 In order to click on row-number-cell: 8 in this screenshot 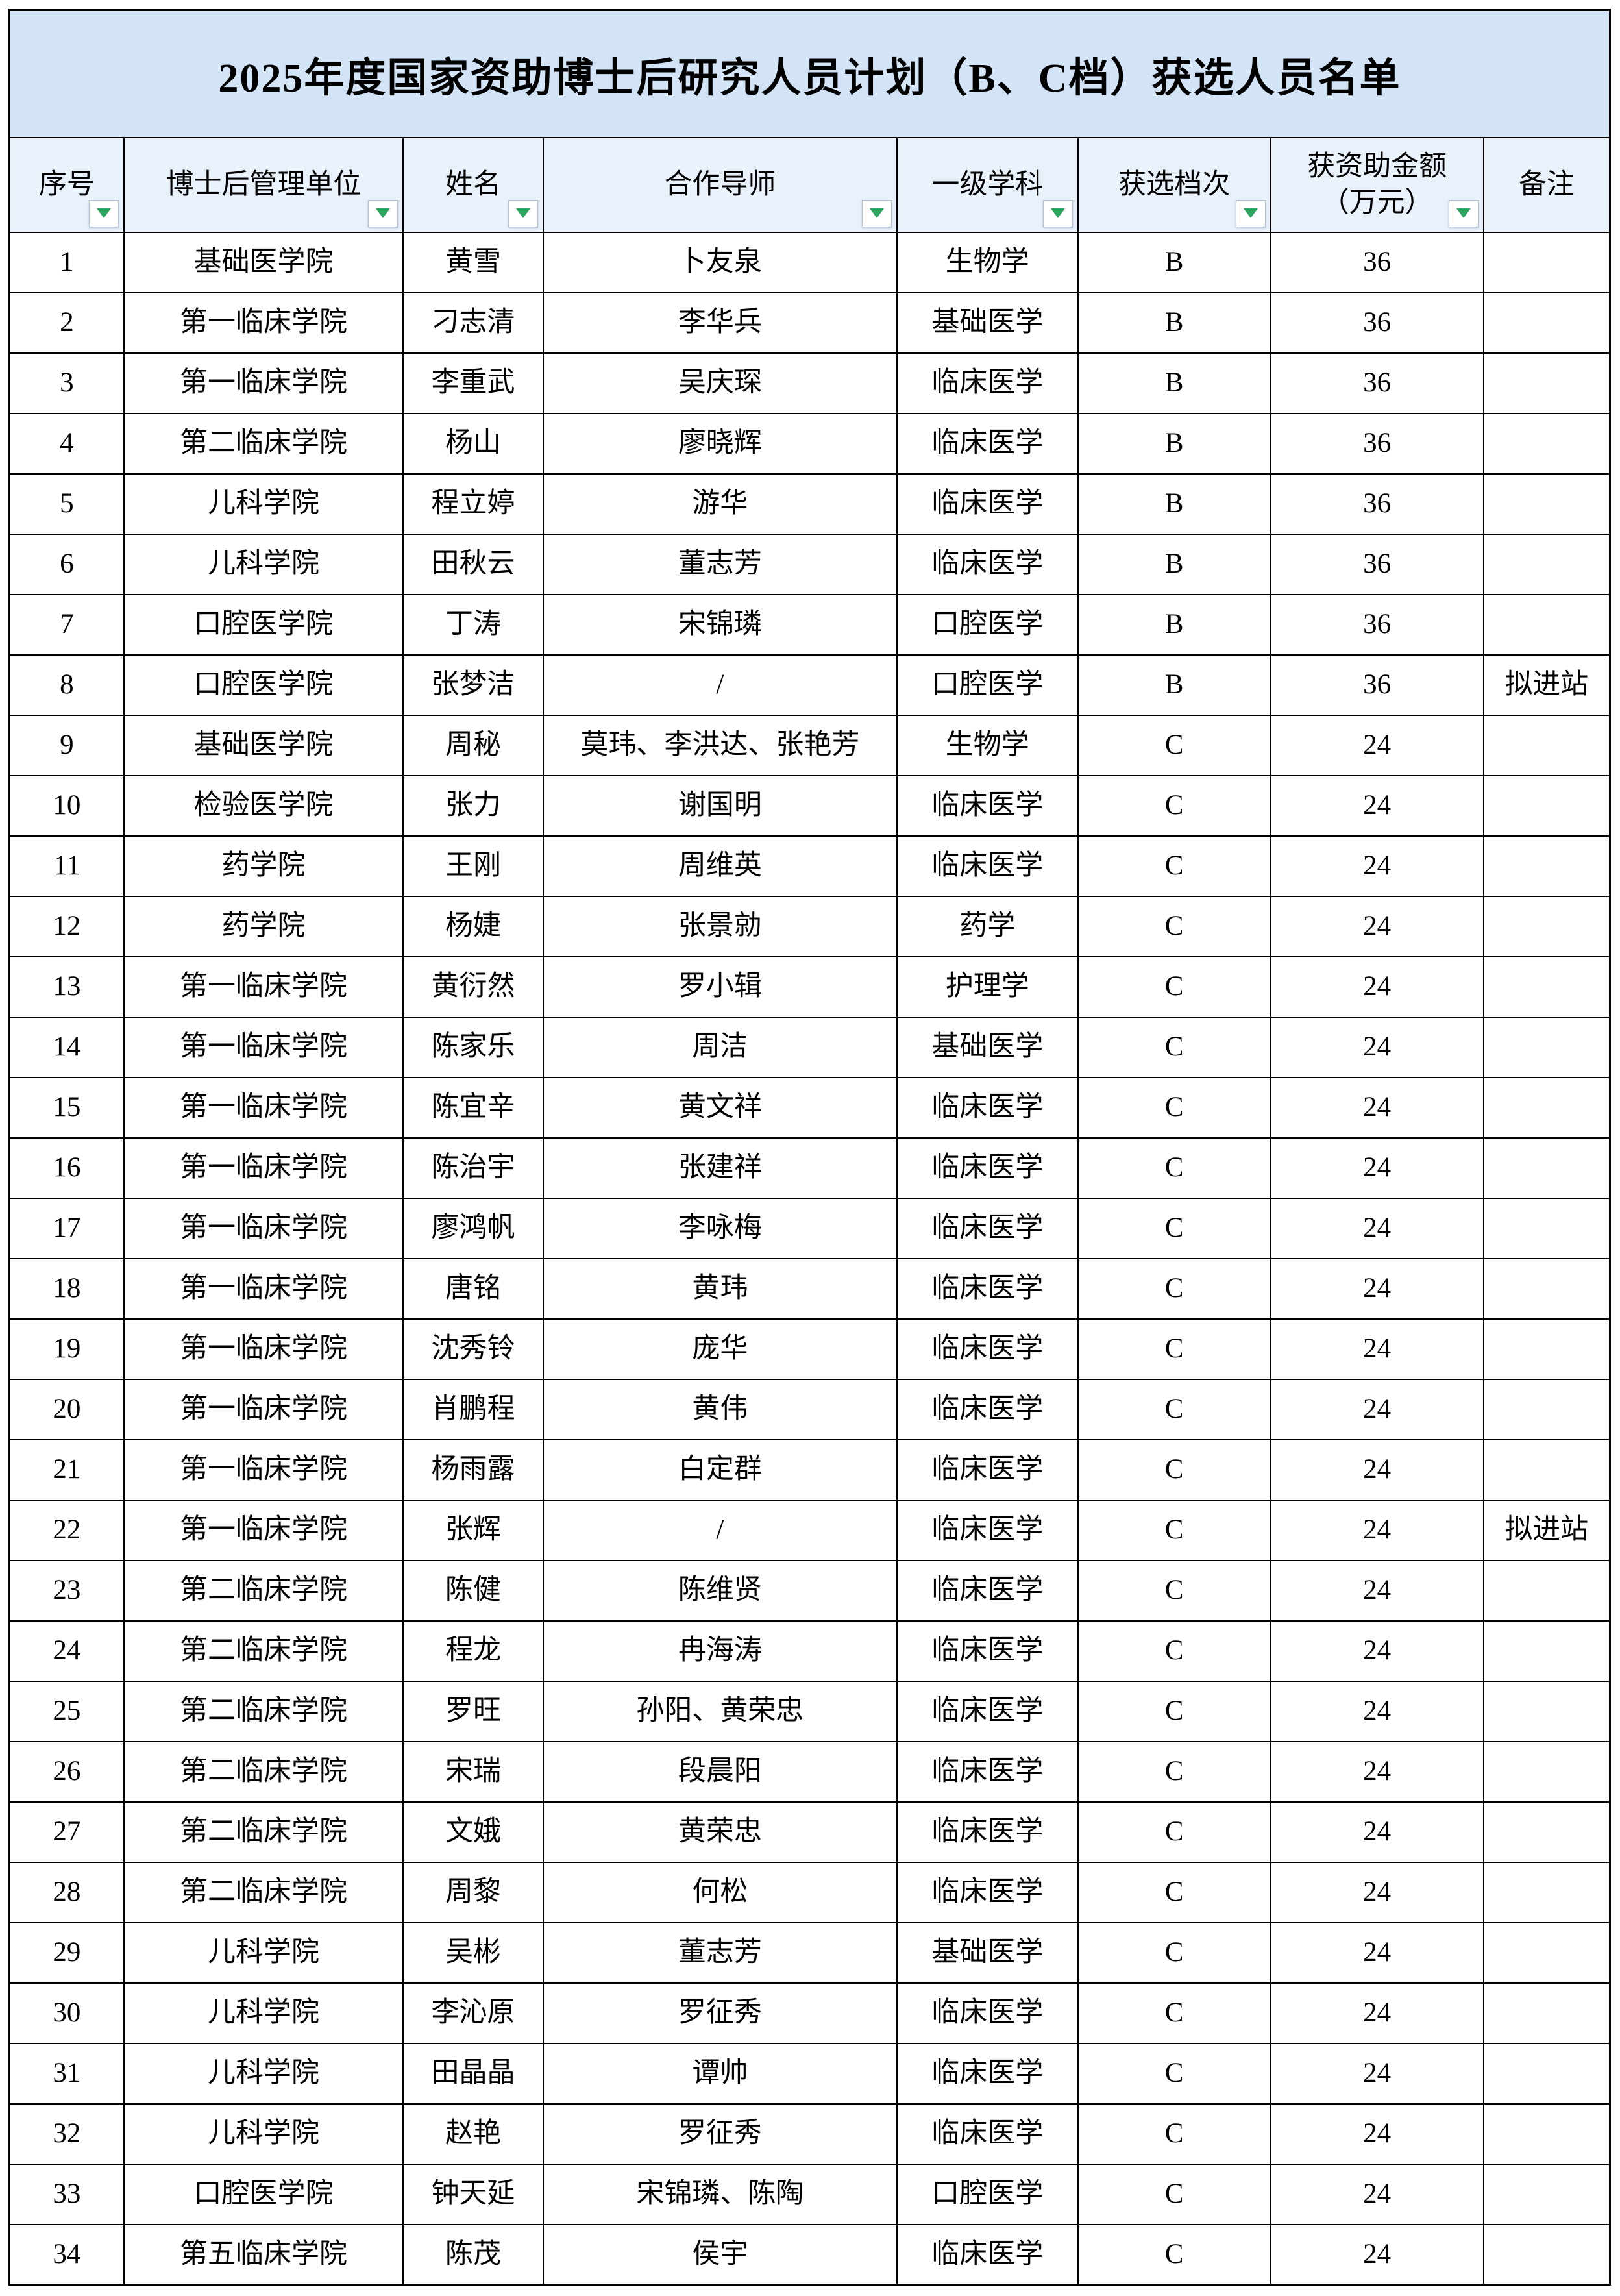, I will do `click(66, 685)`.